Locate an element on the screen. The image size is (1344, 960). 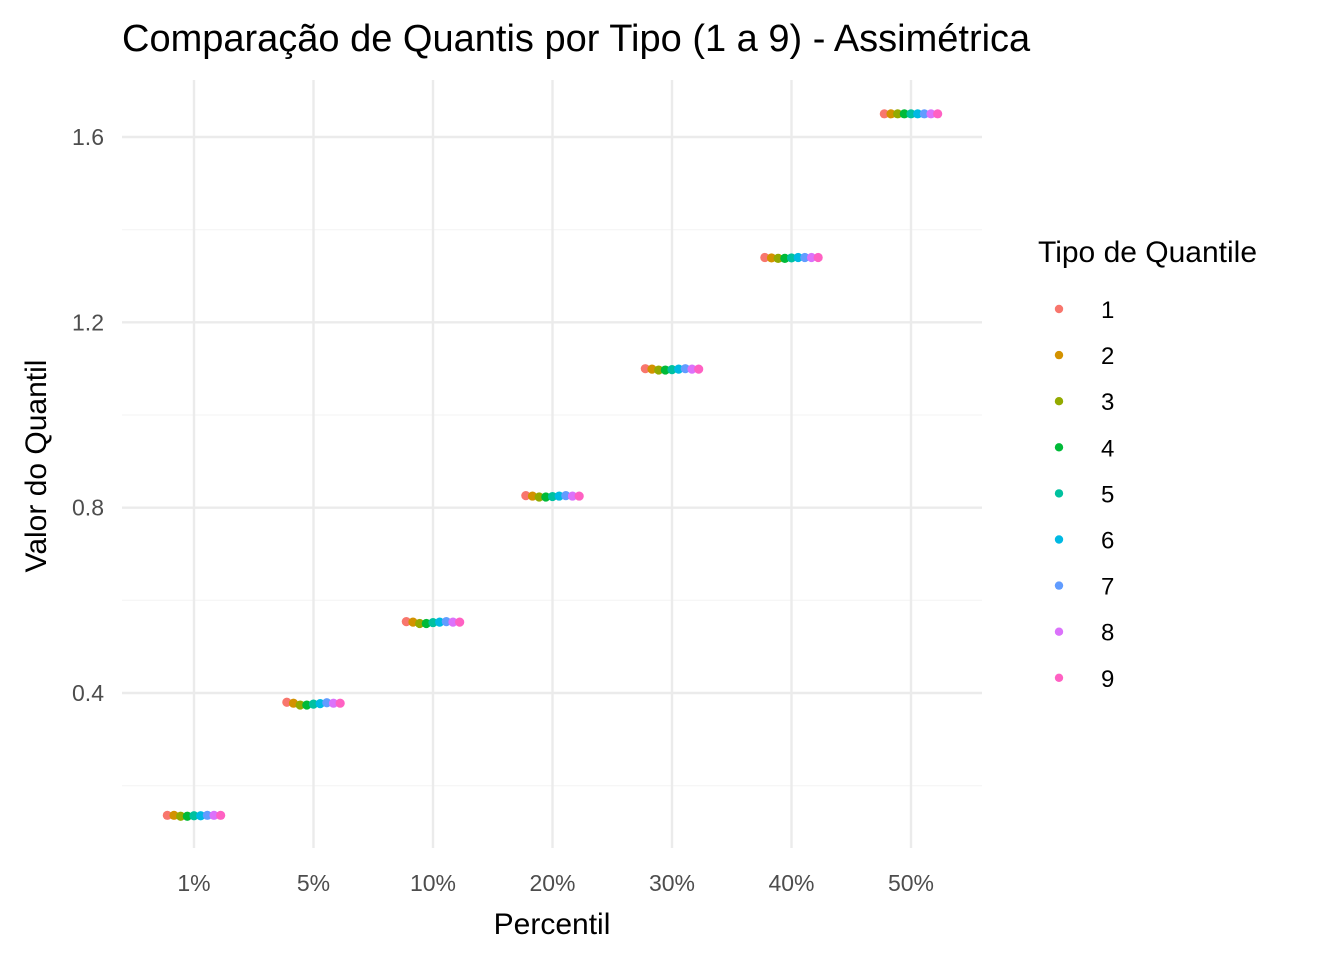
legend-label: 6 is located at coordinates (1107, 541).